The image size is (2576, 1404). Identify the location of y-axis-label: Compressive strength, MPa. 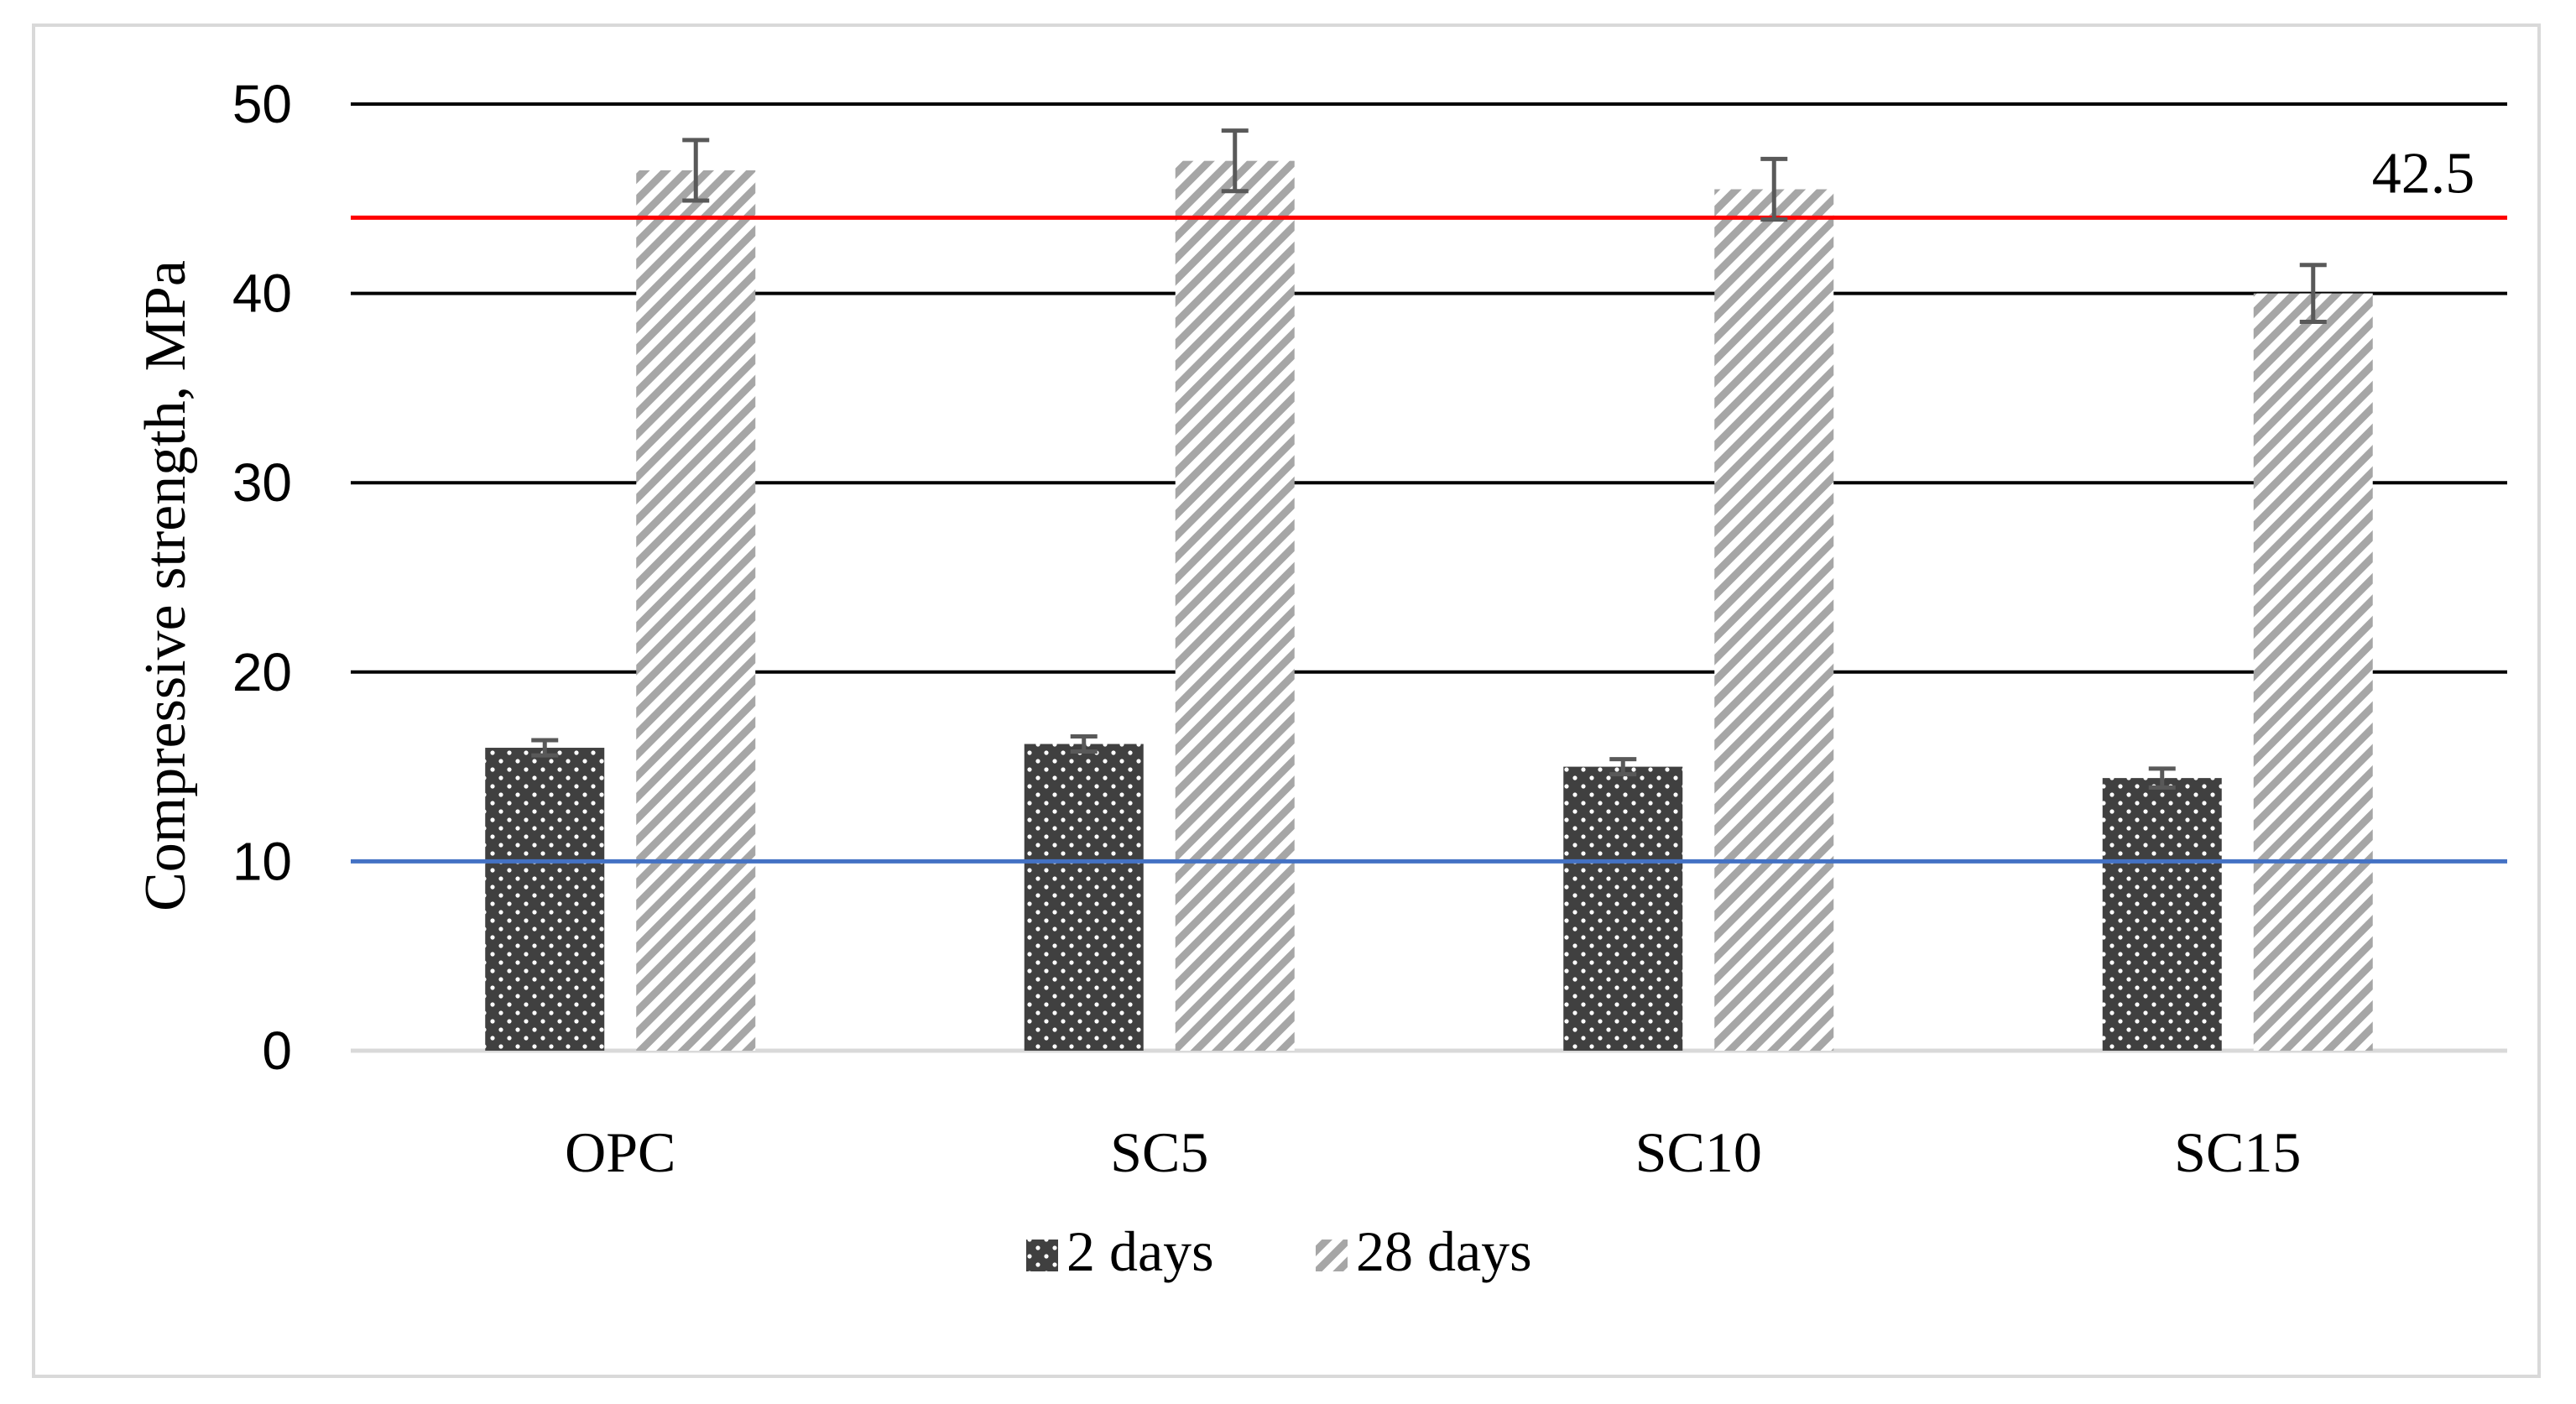
(165, 585).